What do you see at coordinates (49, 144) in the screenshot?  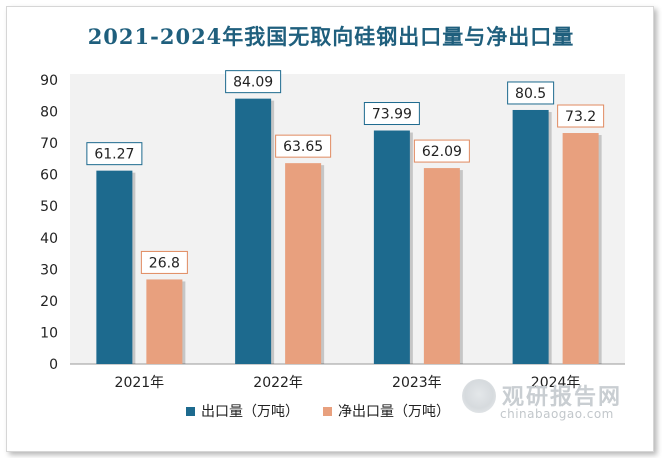 I see `y-tick-label: 70` at bounding box center [49, 144].